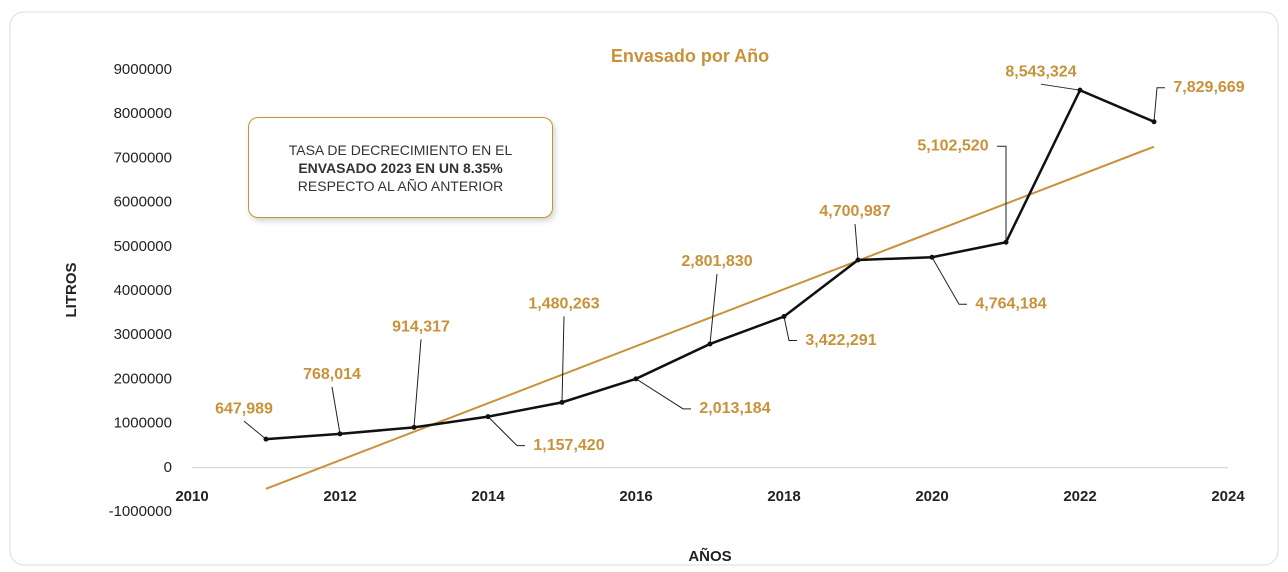 This screenshot has height=572, width=1288. What do you see at coordinates (143, 69) in the screenshot?
I see `y-tick-label: 9000000` at bounding box center [143, 69].